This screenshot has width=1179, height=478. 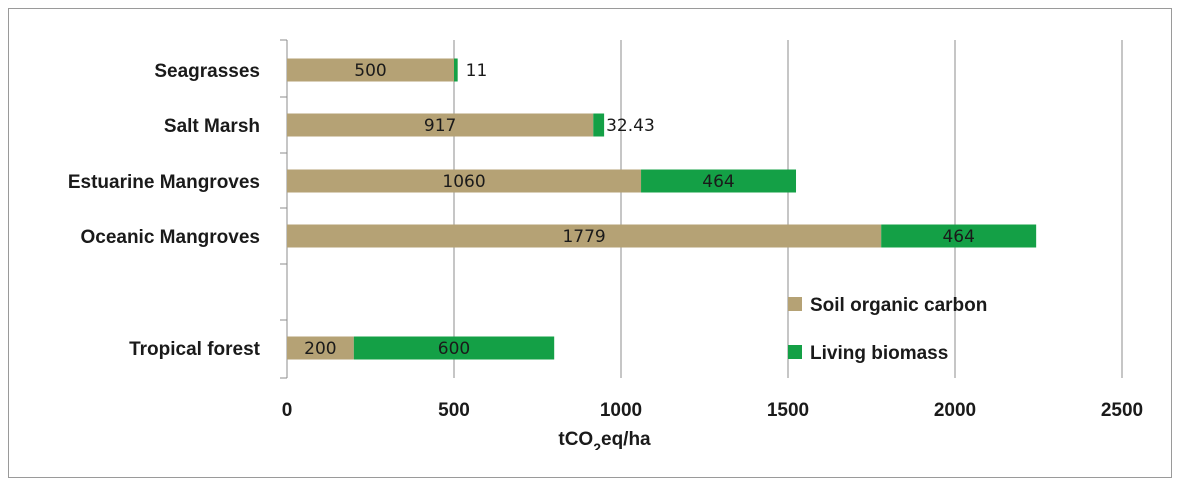 I want to click on data-label-soil: 1779, so click(x=583, y=237).